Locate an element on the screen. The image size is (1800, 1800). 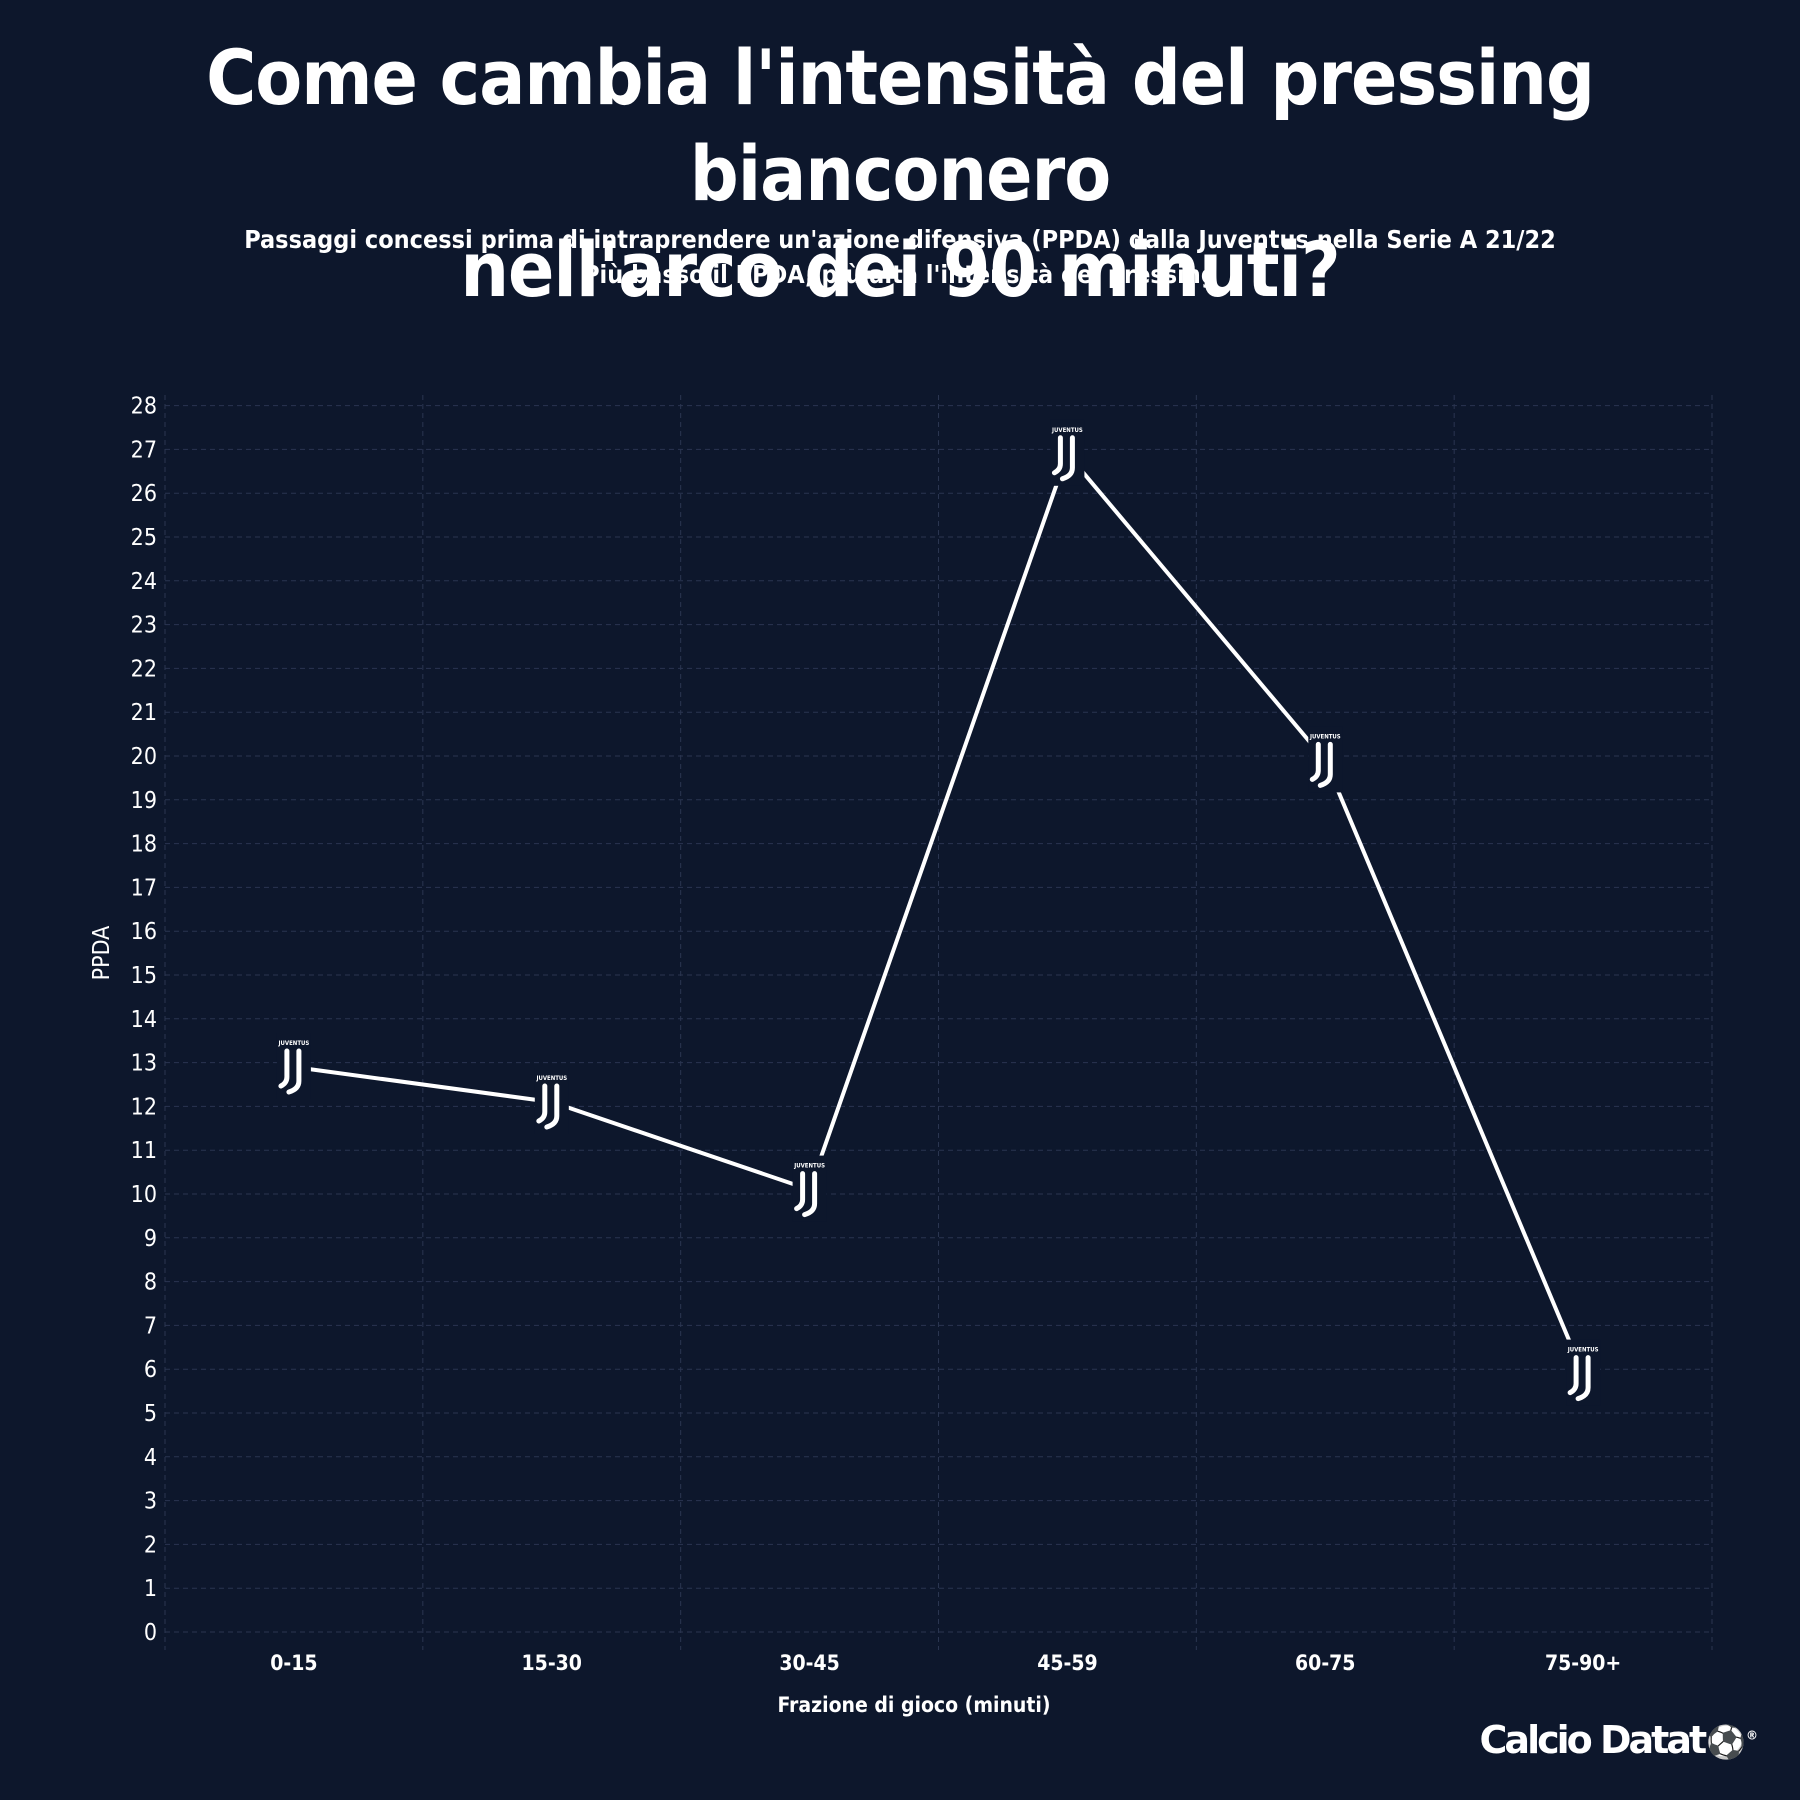
y-tick-label: 1 is located at coordinates (150, 1589).